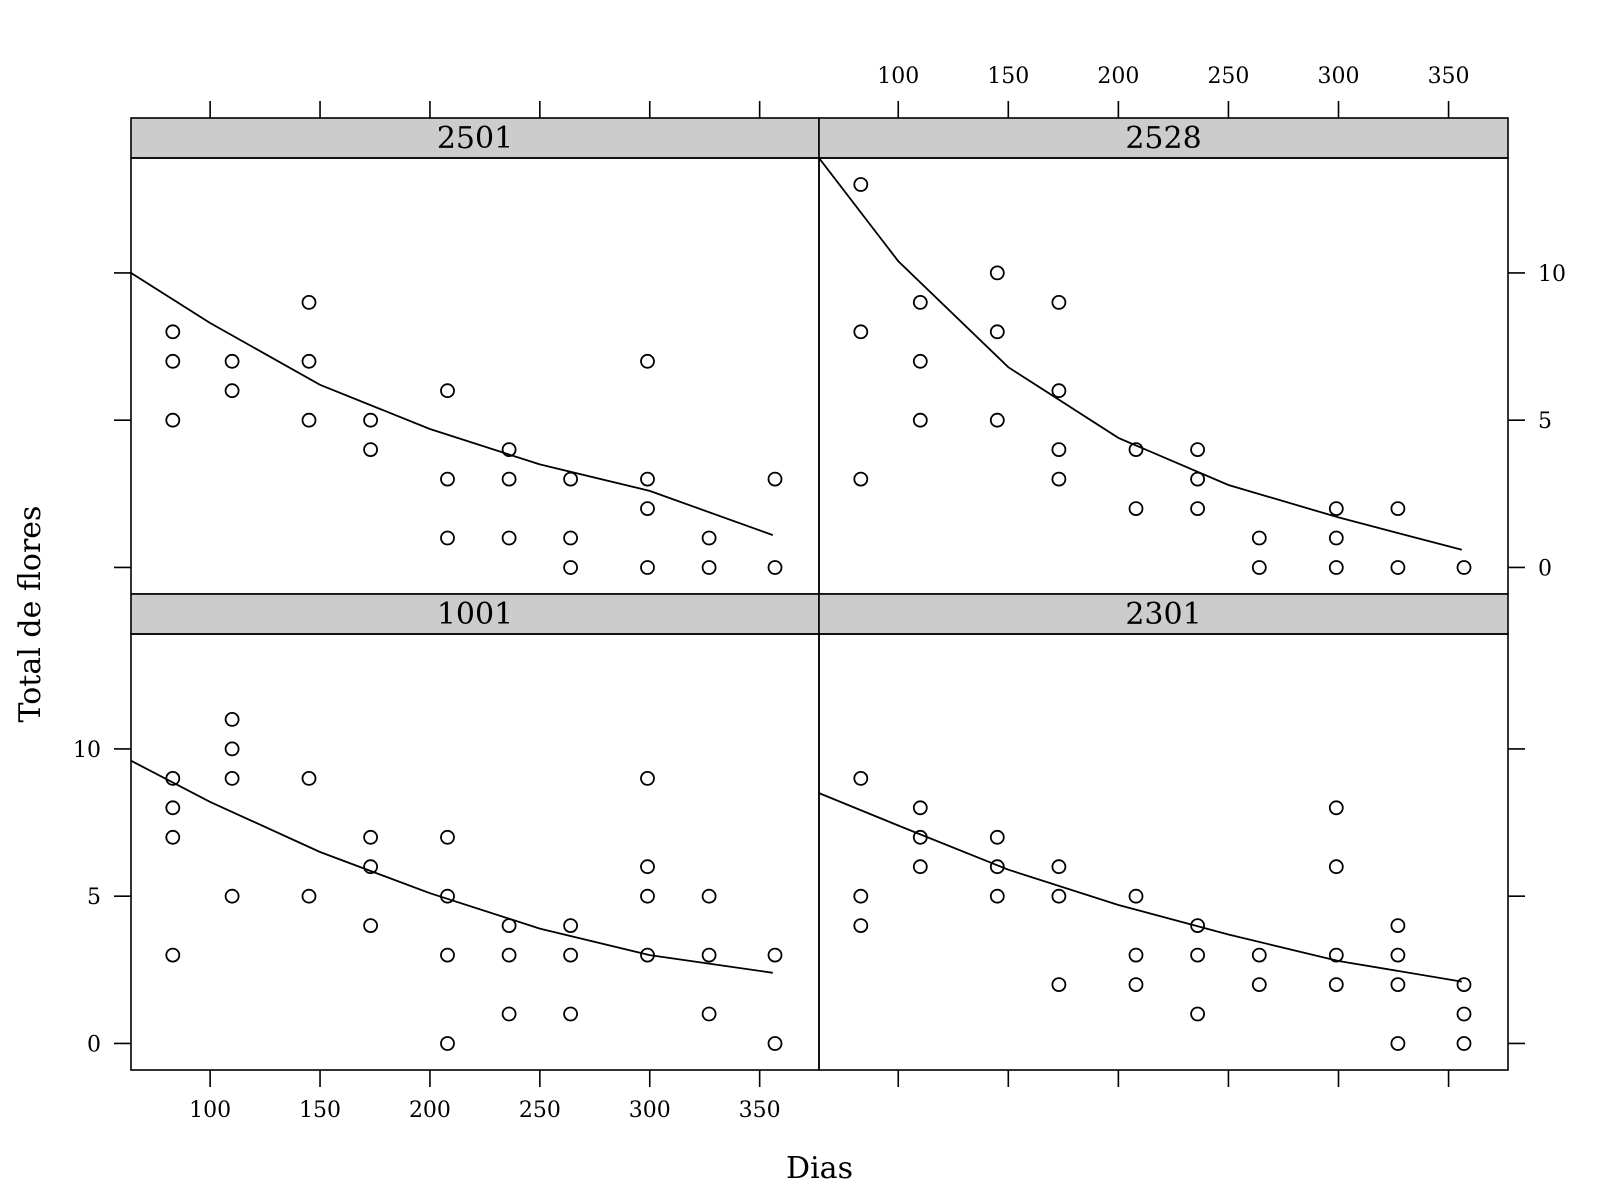 The image size is (1600, 1200). I want to click on y-axis-title: Total de flores, so click(30, 614).